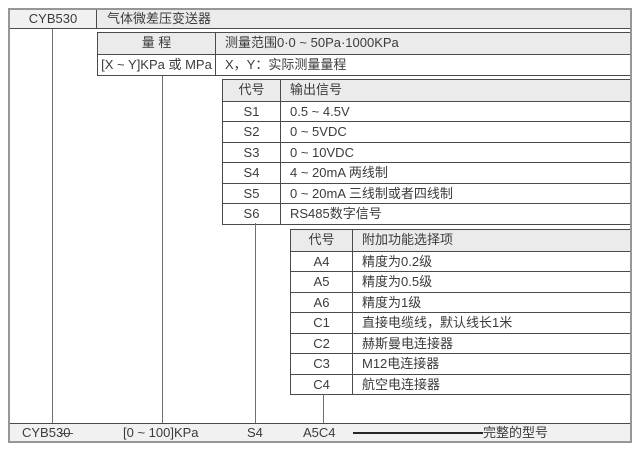 Image resolution: width=640 pixels, height=451 pixels. I want to click on table-row: S3 0 ~ 10VDC, so click(426, 151).